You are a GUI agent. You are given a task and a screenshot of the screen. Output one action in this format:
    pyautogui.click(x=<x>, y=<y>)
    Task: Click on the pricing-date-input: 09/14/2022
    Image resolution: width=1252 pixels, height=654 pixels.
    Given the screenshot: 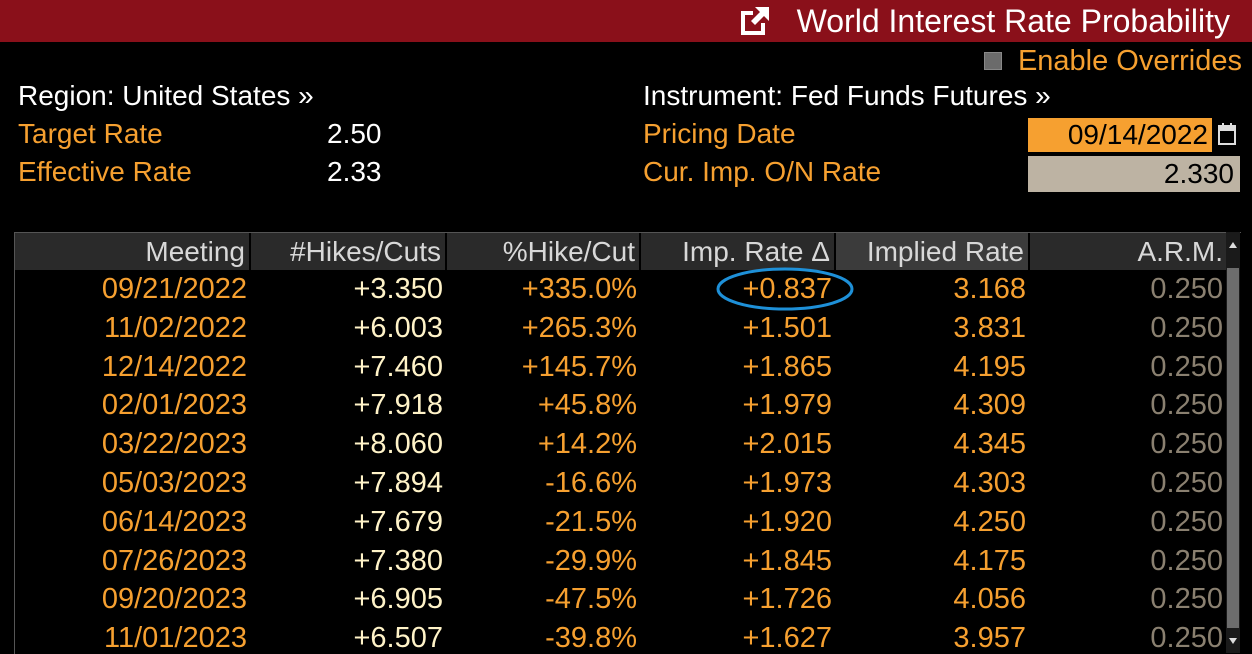 What is the action you would take?
    pyautogui.click(x=1120, y=135)
    